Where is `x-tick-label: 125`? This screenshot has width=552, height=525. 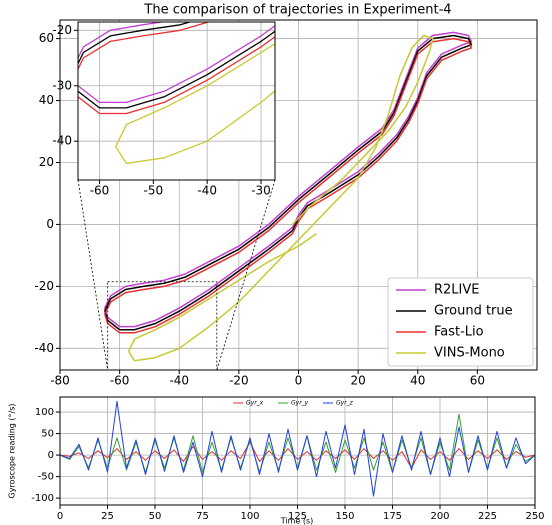
x-tick-label: 125 is located at coordinates (297, 516).